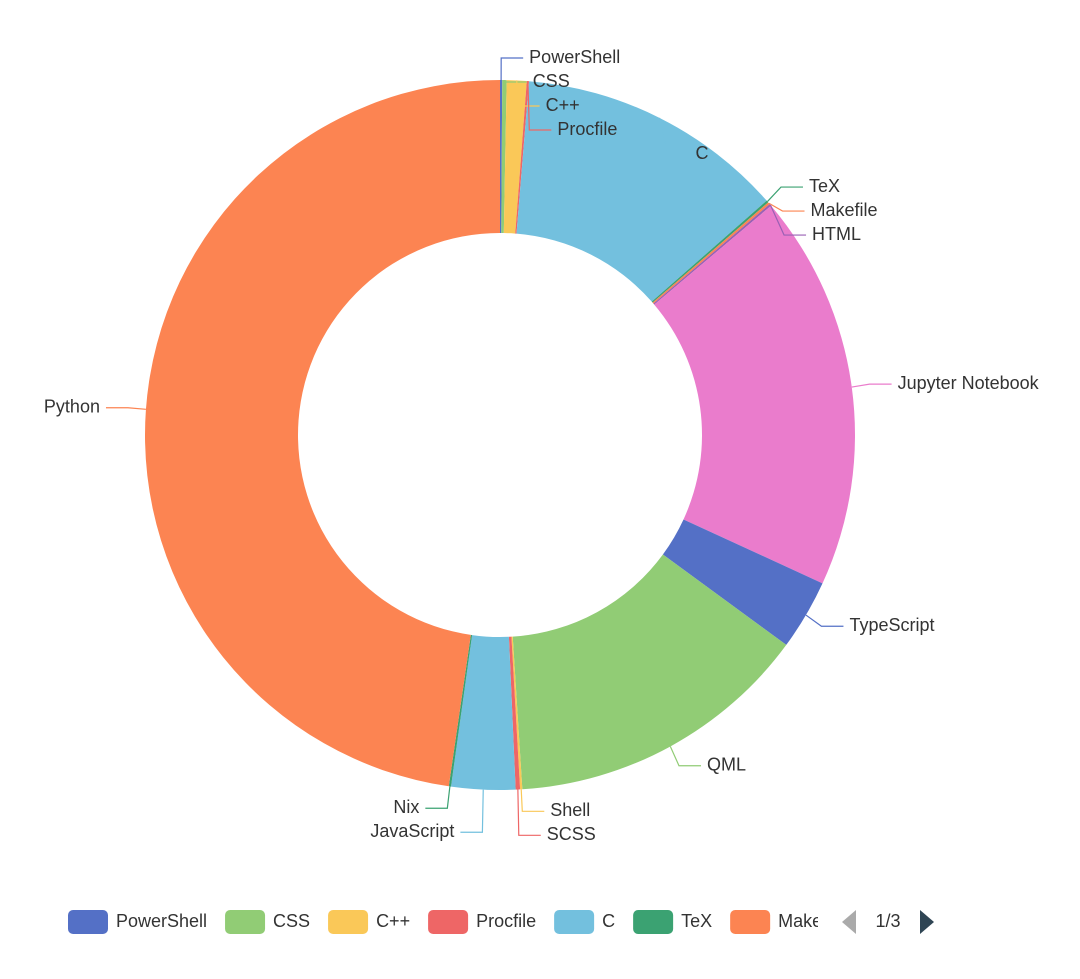  I want to click on legend-label: PowerShell, so click(161, 921).